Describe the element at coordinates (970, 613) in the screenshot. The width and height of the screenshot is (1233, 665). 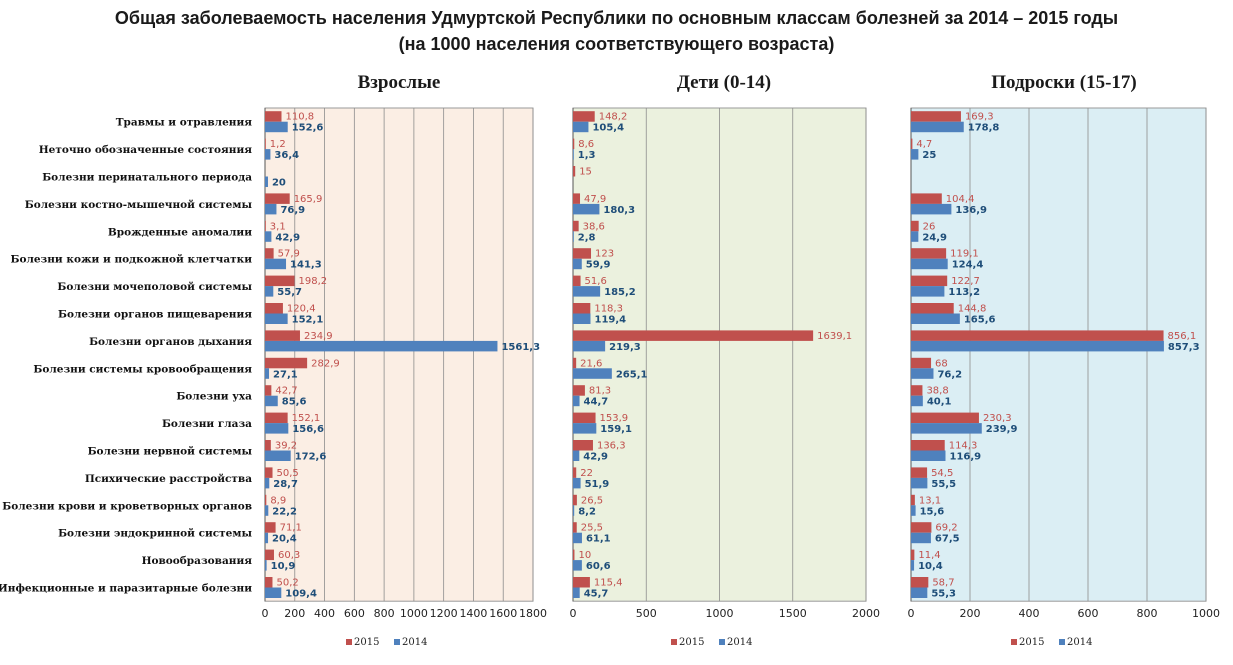
I see `x-tick-label: 200` at that location.